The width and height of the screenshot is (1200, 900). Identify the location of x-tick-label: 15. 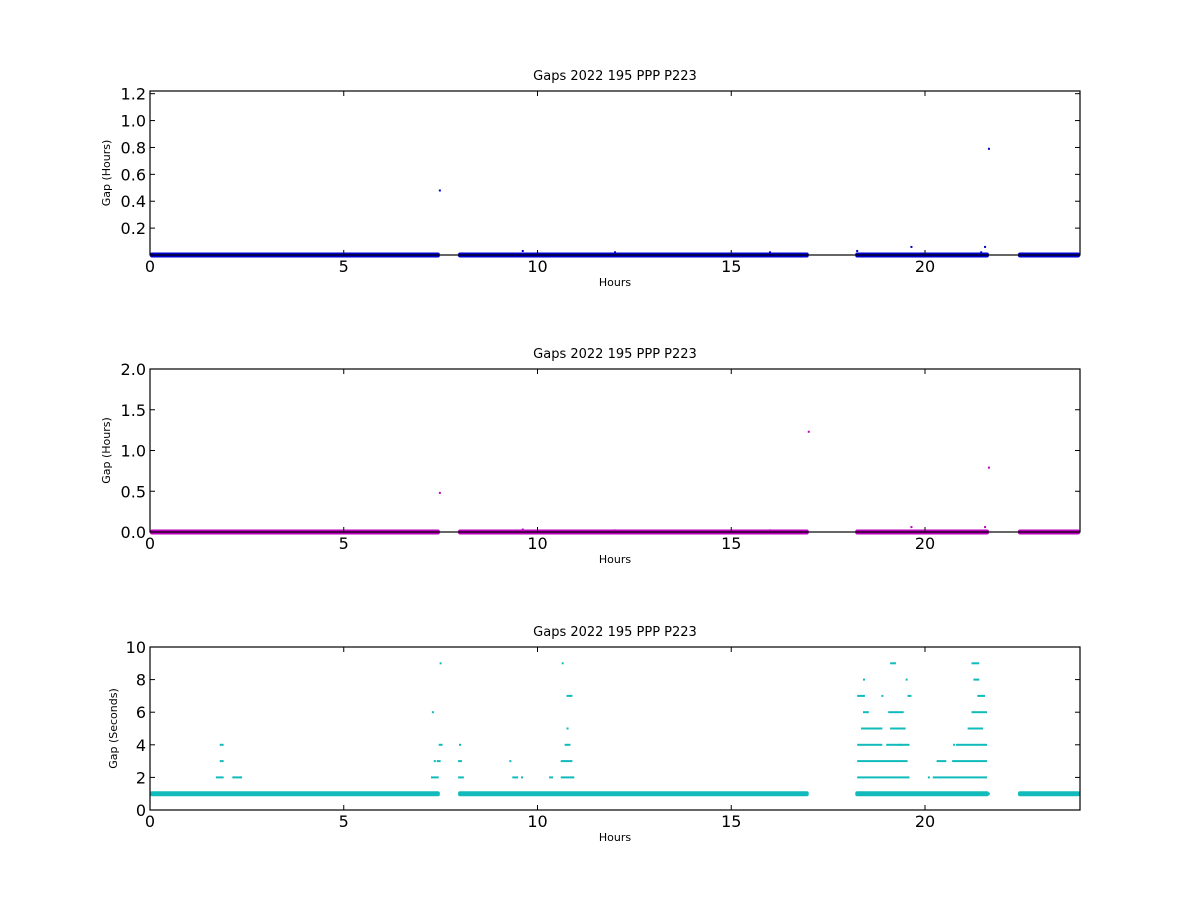
(731, 266).